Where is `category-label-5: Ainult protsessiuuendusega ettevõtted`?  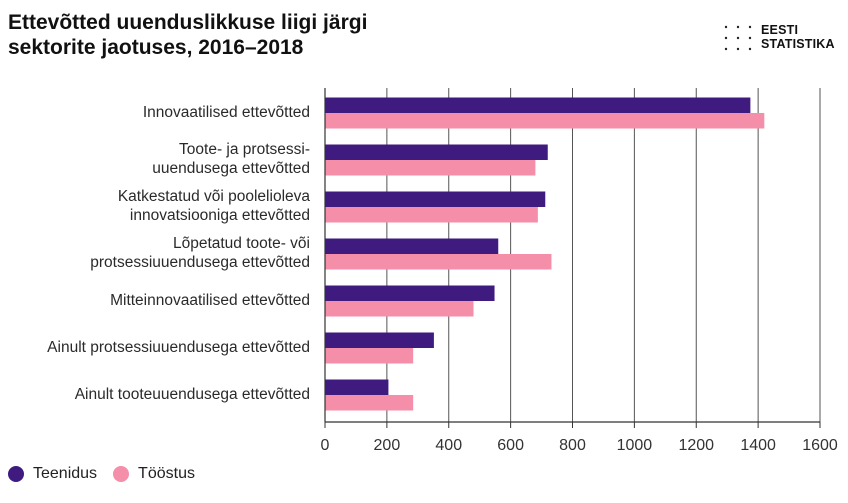 category-label-5: Ainult protsessiuuendusega ettevõtted is located at coordinates (178, 347).